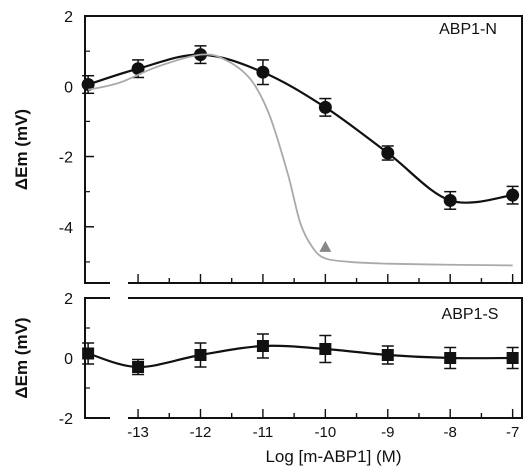 The height and width of the screenshot is (467, 532). Describe the element at coordinates (387, 432) in the screenshot. I see `x-tick-label: -9` at that location.